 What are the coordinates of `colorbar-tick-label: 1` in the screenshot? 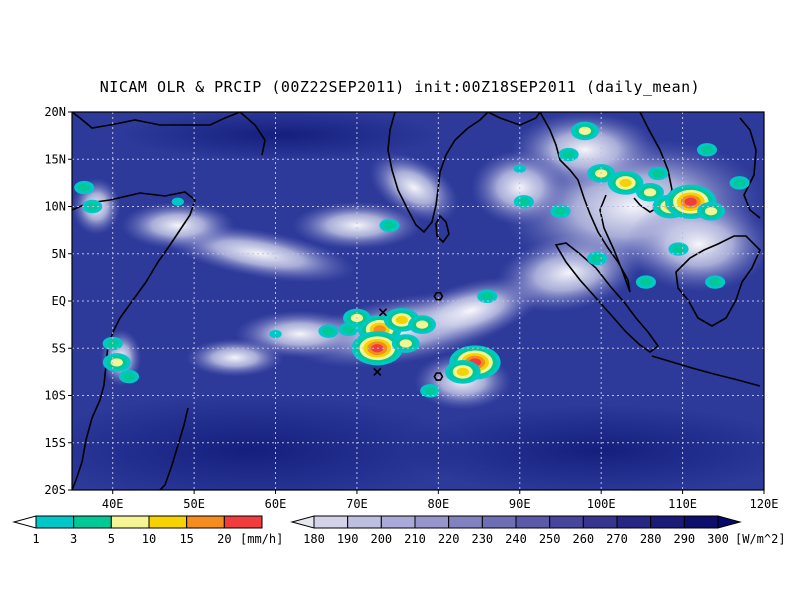 It's located at (35, 539).